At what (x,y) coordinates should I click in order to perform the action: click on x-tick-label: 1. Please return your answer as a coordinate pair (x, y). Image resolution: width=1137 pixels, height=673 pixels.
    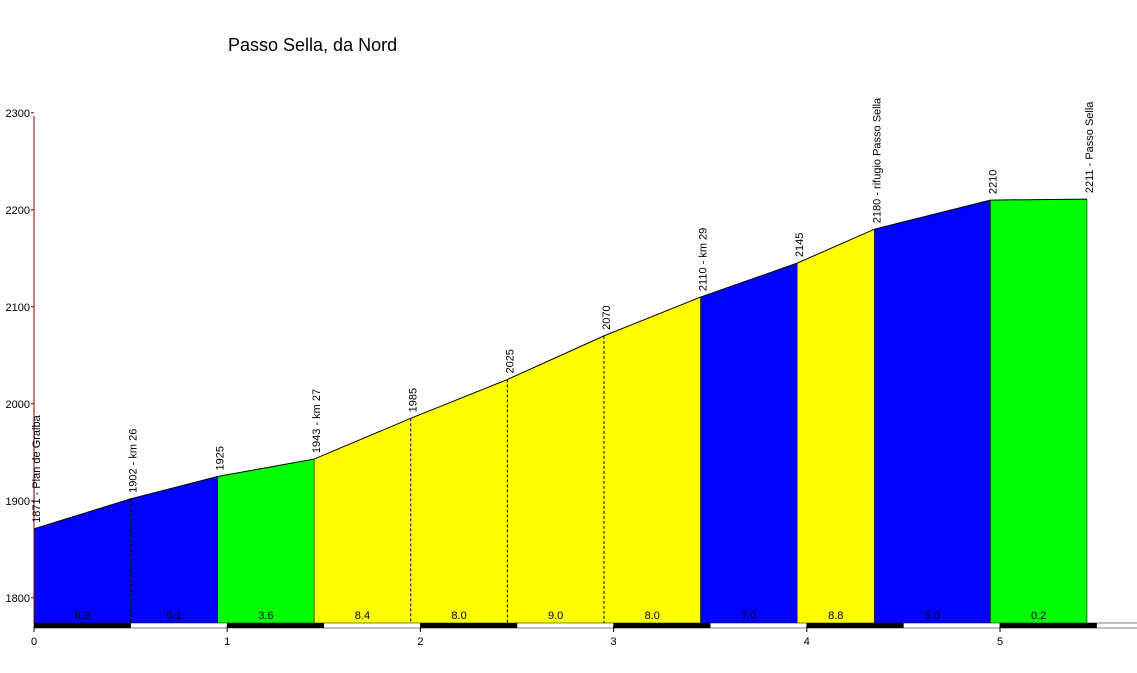
    Looking at the image, I should click on (227, 642).